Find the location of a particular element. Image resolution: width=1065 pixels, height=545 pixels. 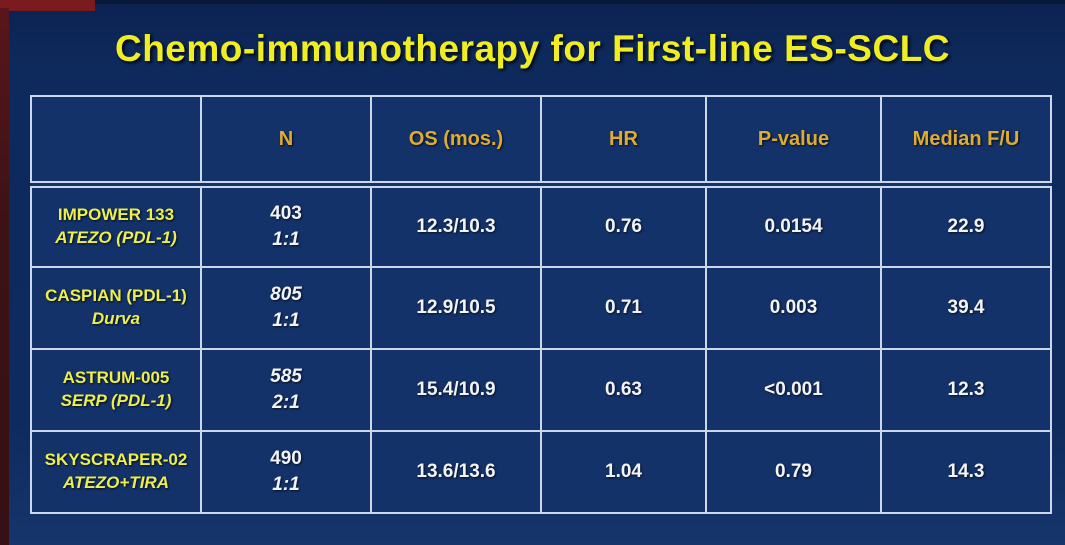

study-drug: Durva is located at coordinates (116, 318).